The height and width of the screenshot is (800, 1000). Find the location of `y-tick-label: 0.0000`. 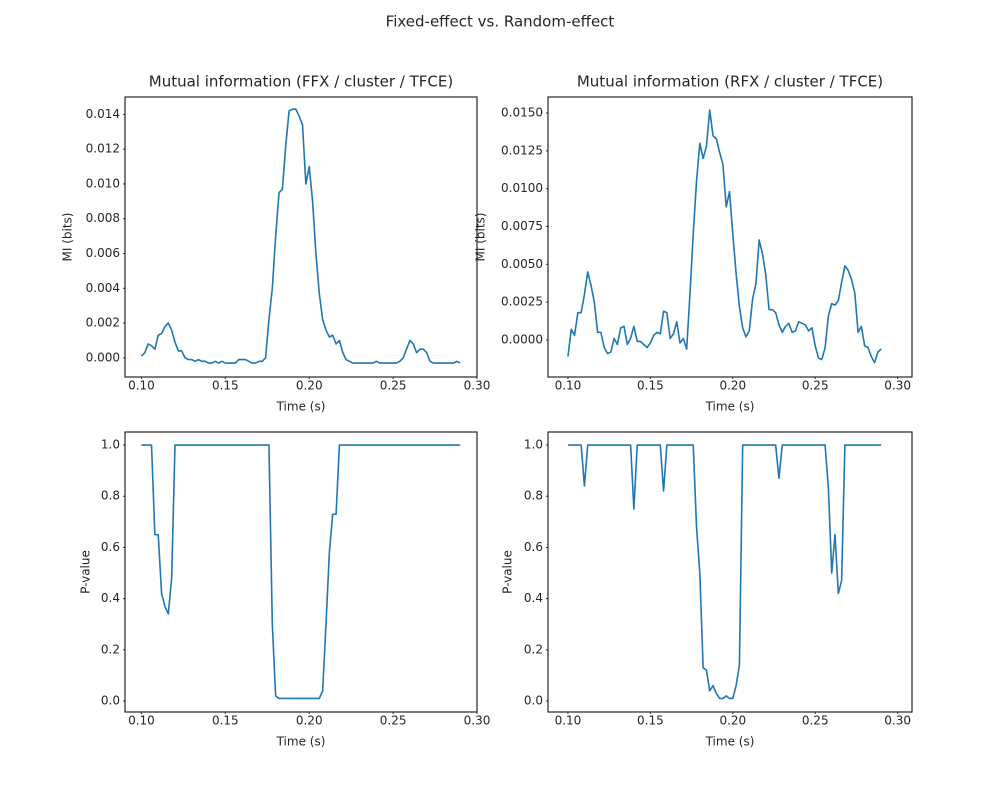

y-tick-label: 0.0000 is located at coordinates (522, 339).